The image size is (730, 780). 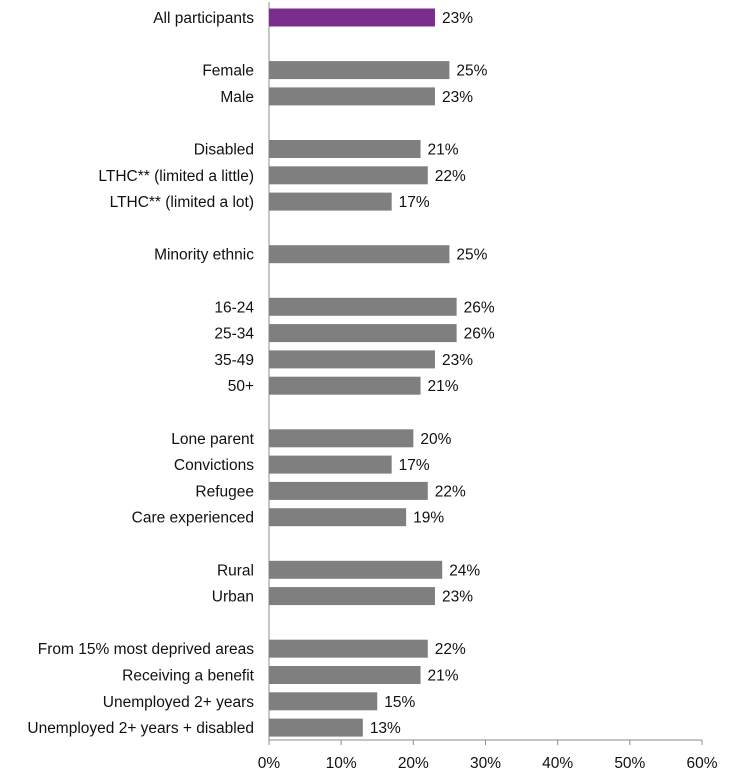 I want to click on category-label: Rural, so click(x=235, y=570).